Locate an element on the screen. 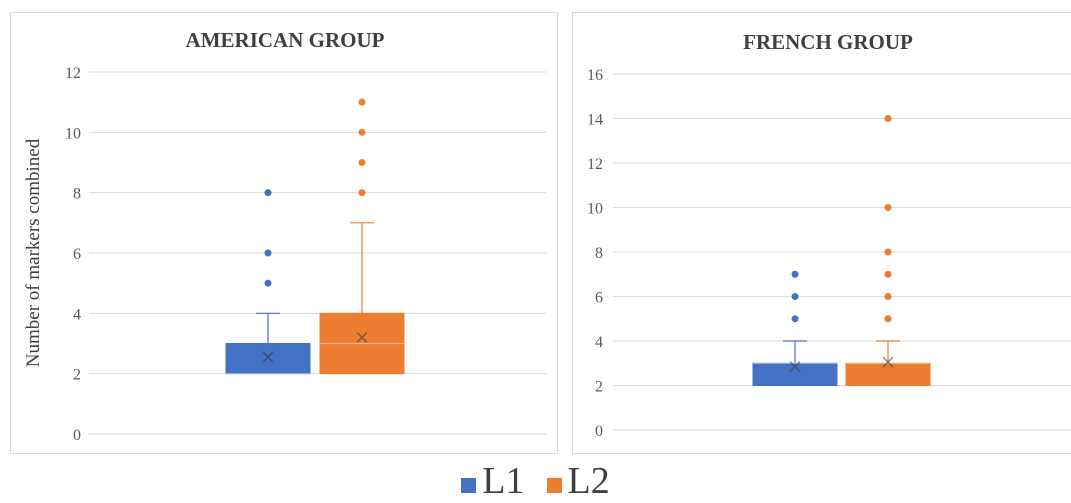 This screenshot has height=503, width=1071. french-y-tick-label: 10 is located at coordinates (595, 209).